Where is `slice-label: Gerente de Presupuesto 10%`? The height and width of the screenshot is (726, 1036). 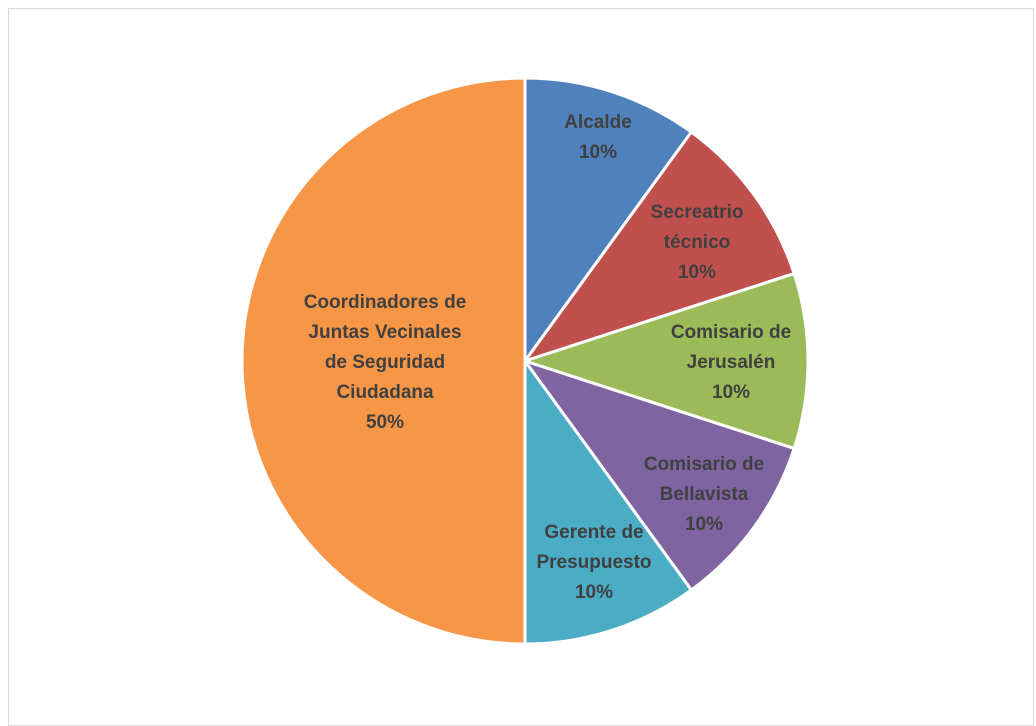
slice-label: Gerente de Presupuesto 10% is located at coordinates (593, 562).